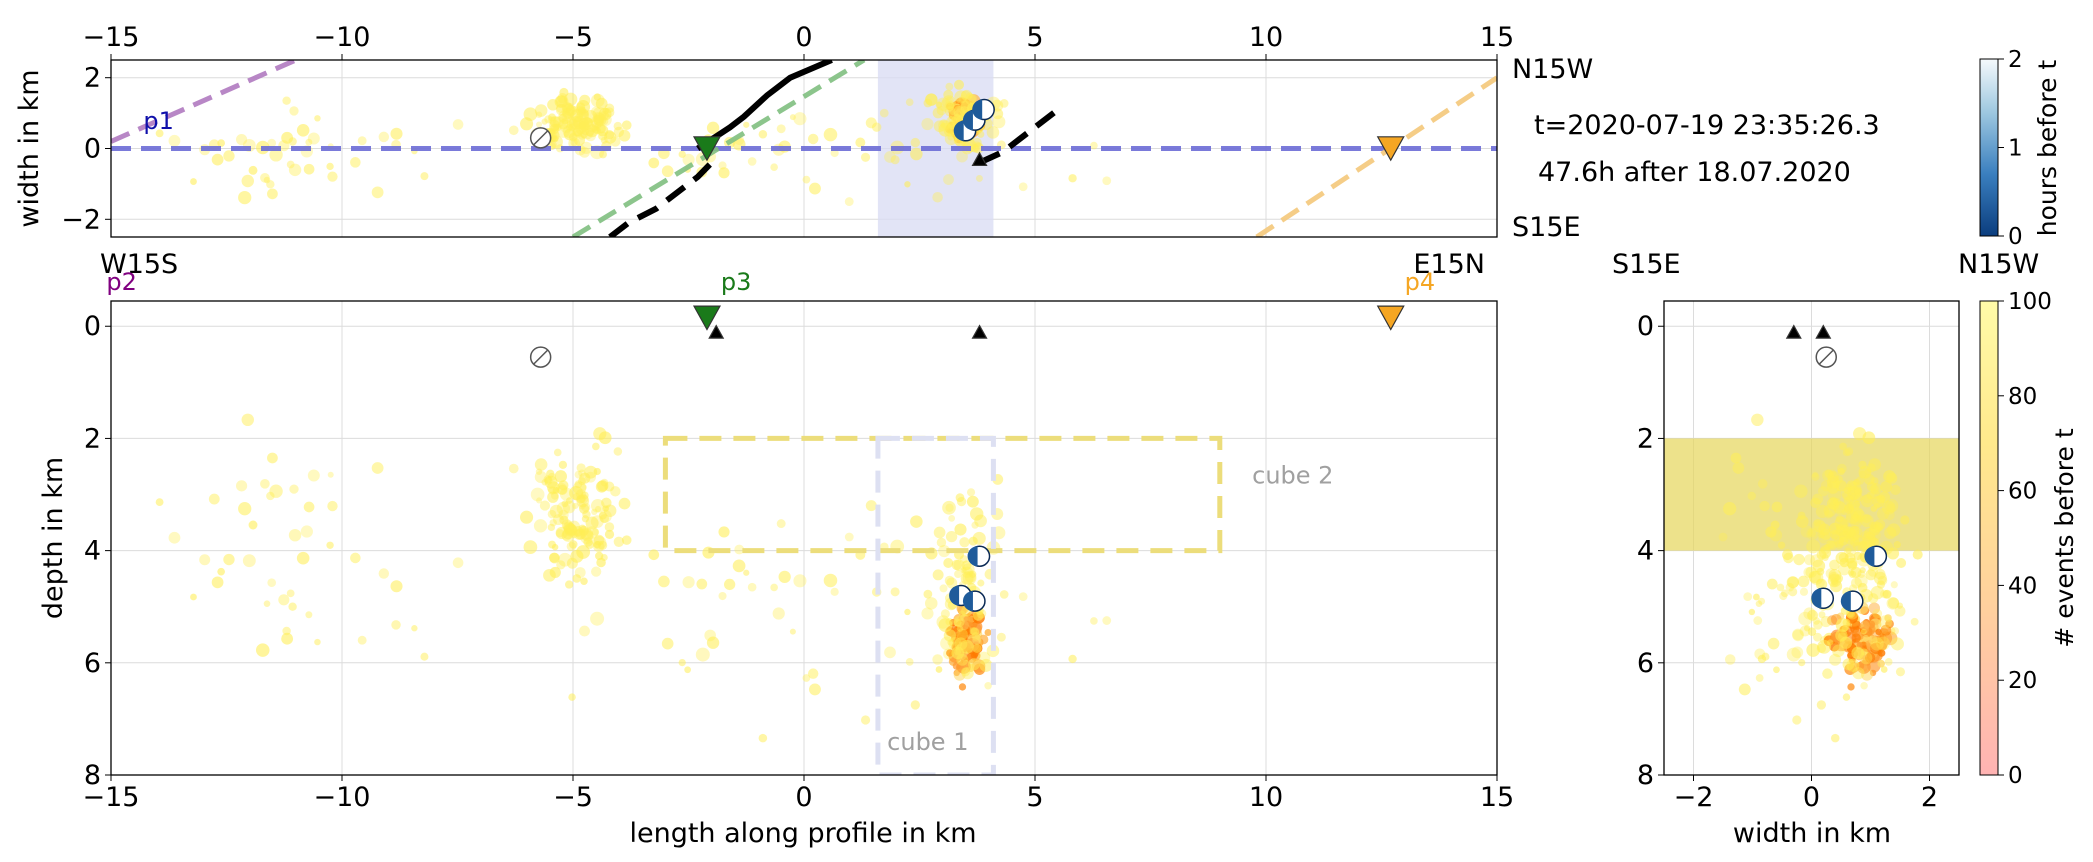 The image size is (2093, 862). Describe the element at coordinates (1034, 37) in the screenshot. I see `map-xtick-label: 5` at that location.